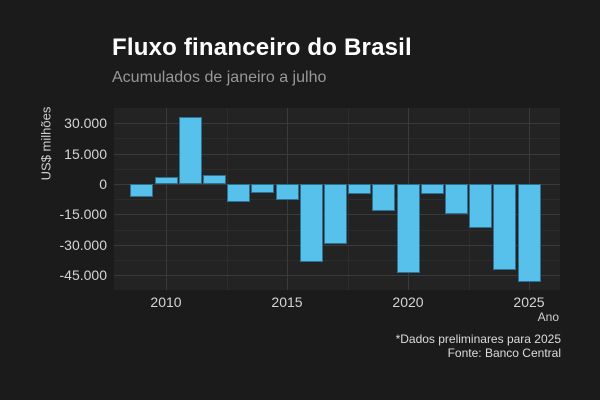 The width and height of the screenshot is (600, 400). Describe the element at coordinates (219, 77) in the screenshot. I see `chart-subtitle: Acumulados de janeiro a julho` at that location.